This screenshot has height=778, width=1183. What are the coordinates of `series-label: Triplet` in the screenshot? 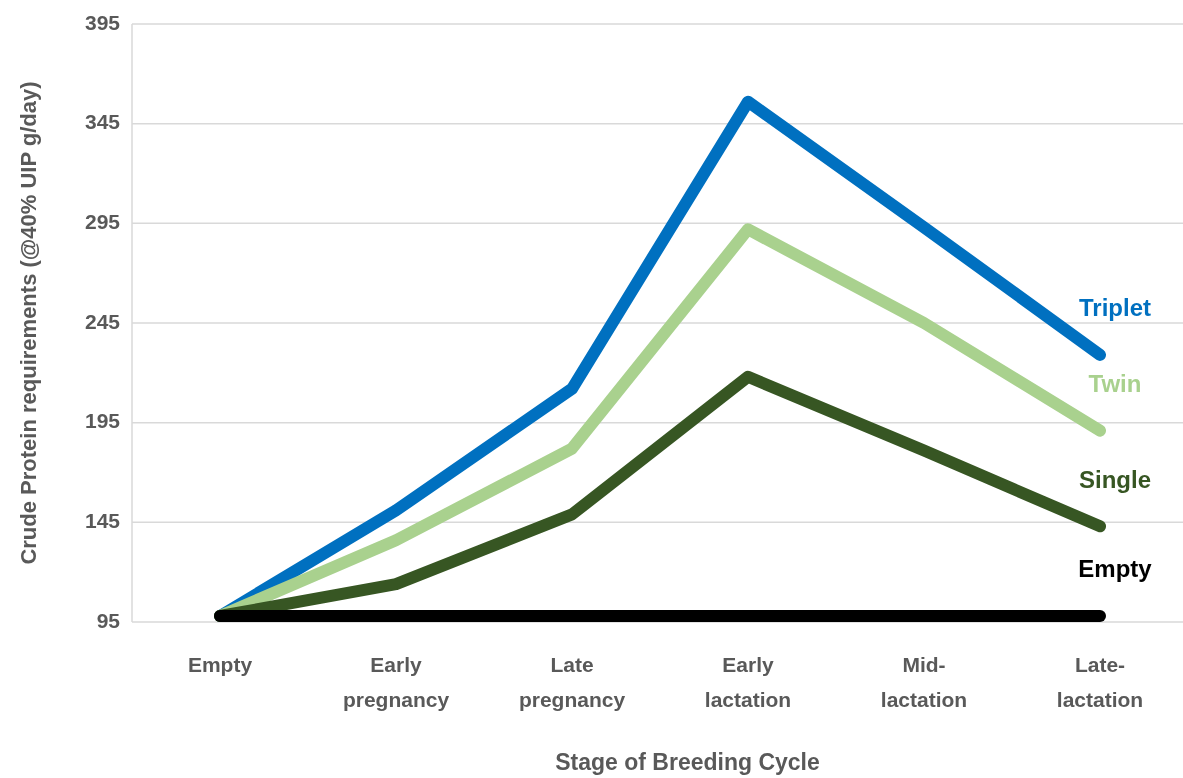 It's located at (1115, 308).